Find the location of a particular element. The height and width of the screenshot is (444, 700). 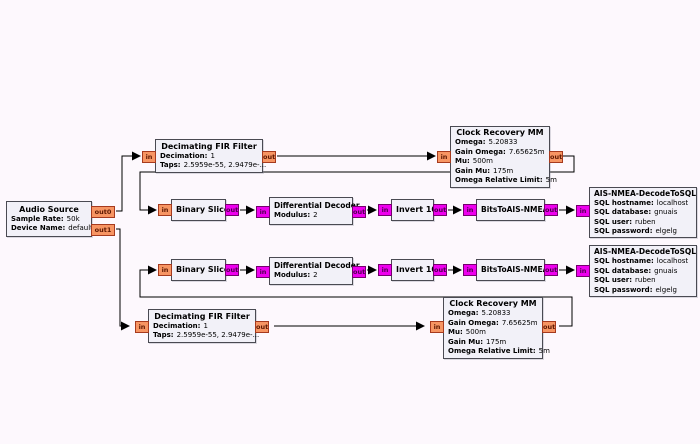

port-out0: out0 is located at coordinates (103, 212).